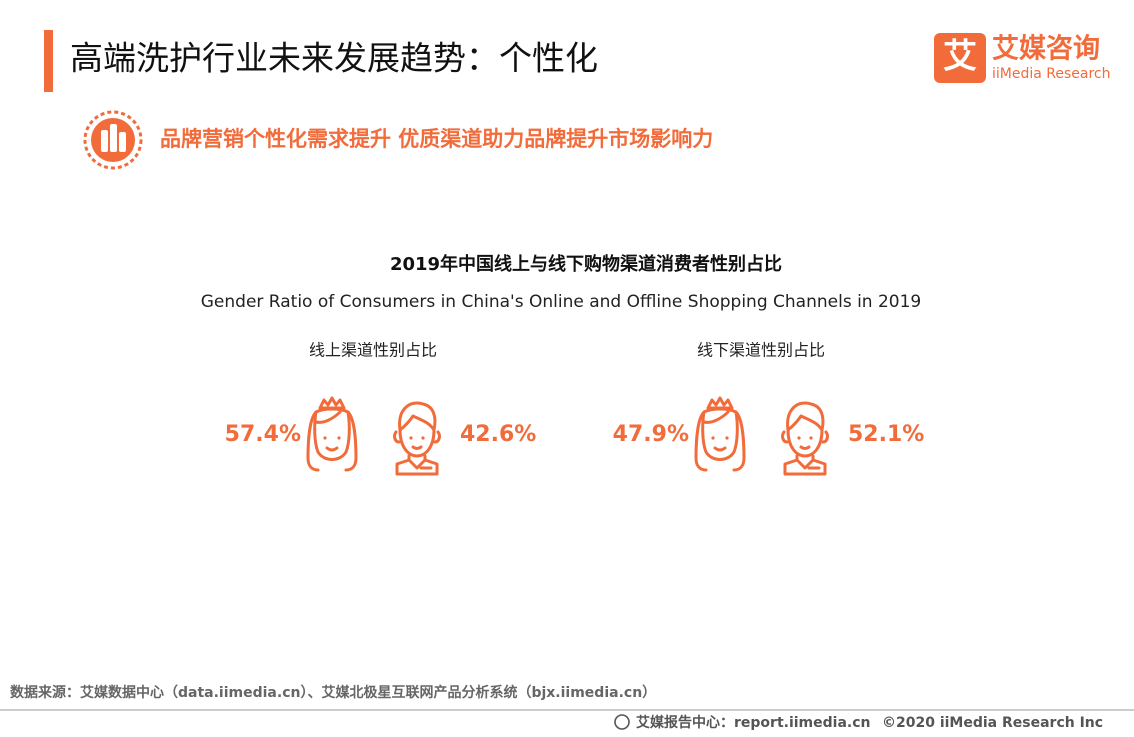 The image size is (1134, 737). What do you see at coordinates (498, 434) in the screenshot?
I see `male-share: 42.6%` at bounding box center [498, 434].